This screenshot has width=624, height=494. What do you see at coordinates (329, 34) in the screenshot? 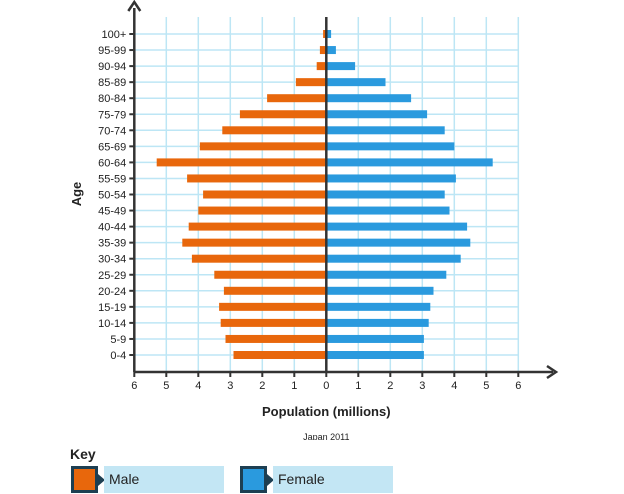
I see `bar-female-100+` at bounding box center [329, 34].